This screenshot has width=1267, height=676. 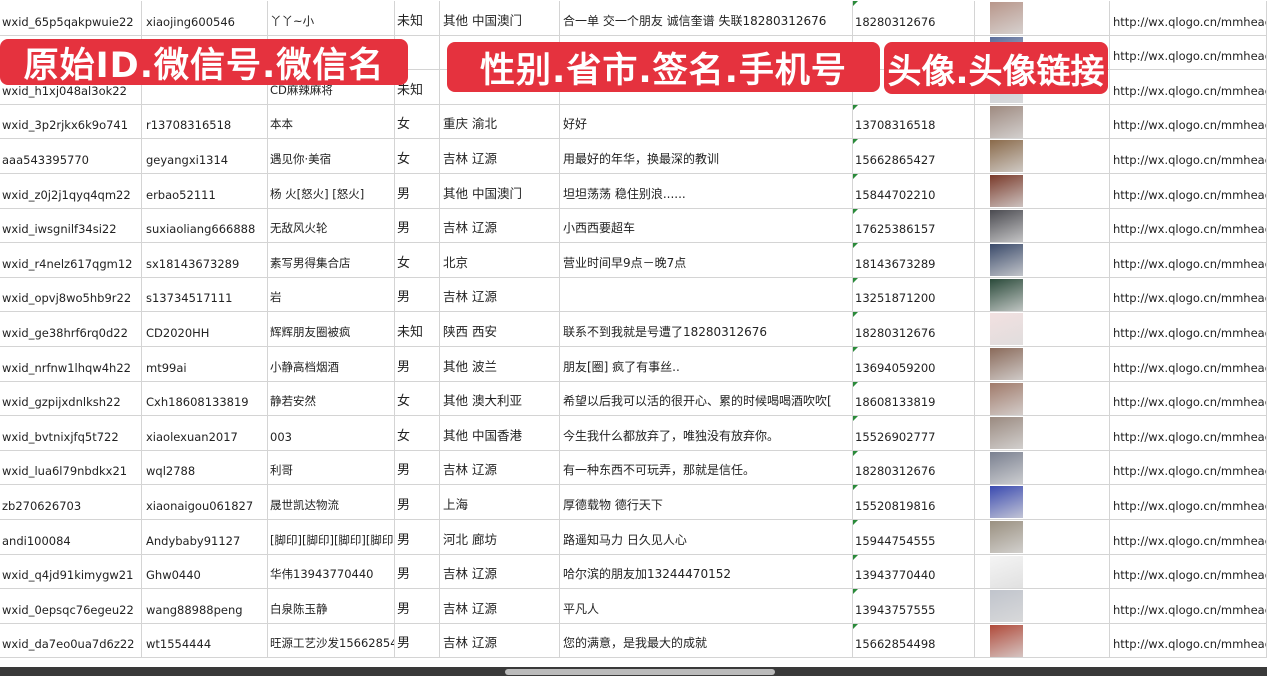 I want to click on cell-original-id: wxid_da7eo0ua7d6z22, so click(x=71, y=640).